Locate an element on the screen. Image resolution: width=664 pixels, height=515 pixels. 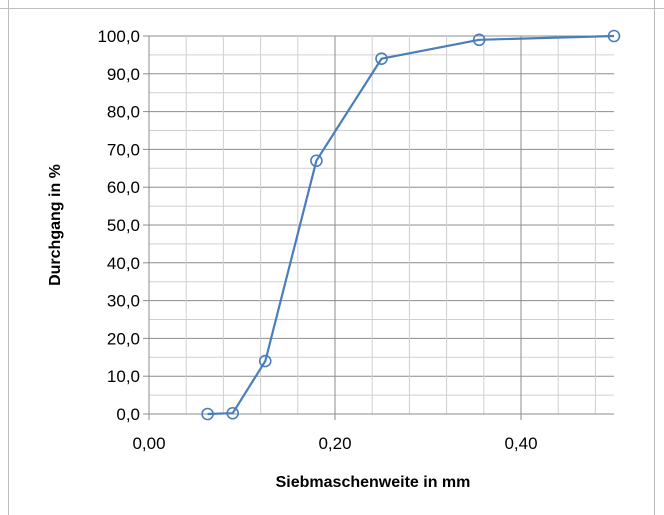
y-tick-label: 70,0 is located at coordinates (123, 149).